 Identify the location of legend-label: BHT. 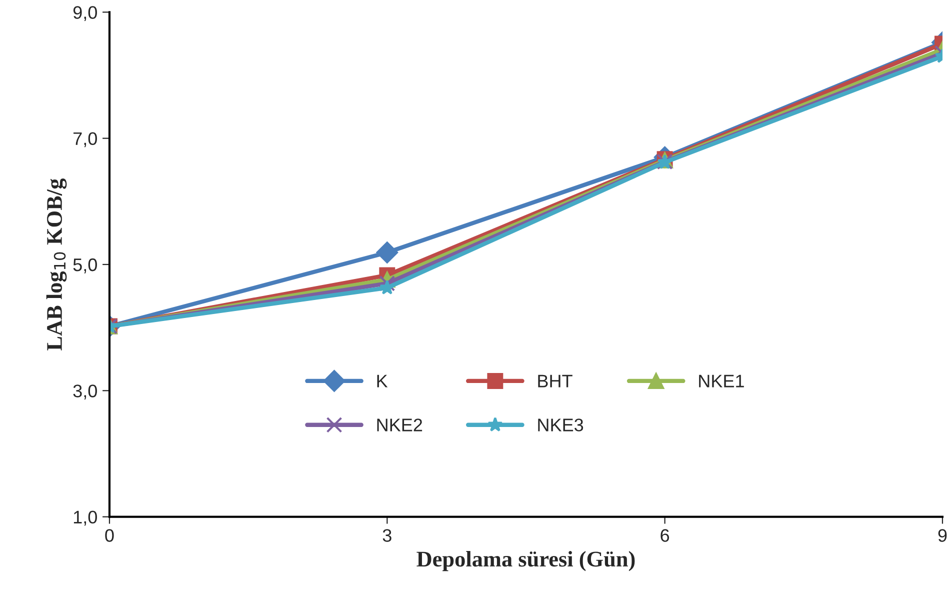
(555, 381).